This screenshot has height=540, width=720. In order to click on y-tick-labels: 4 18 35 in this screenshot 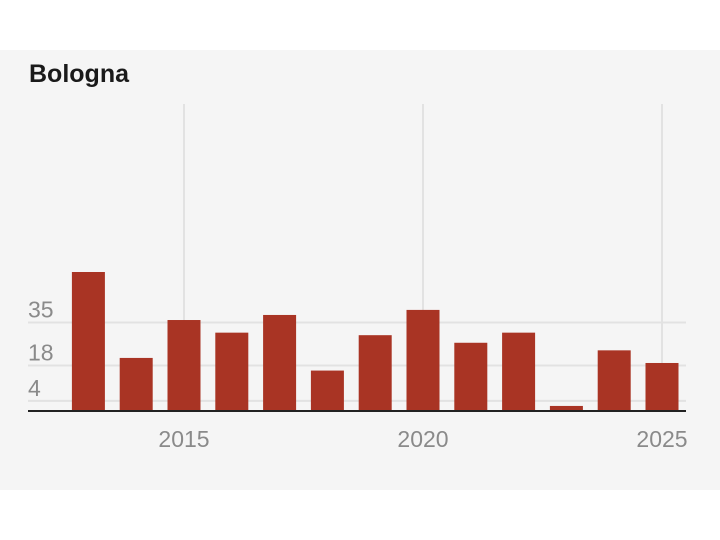, I will do `click(41, 349)`.